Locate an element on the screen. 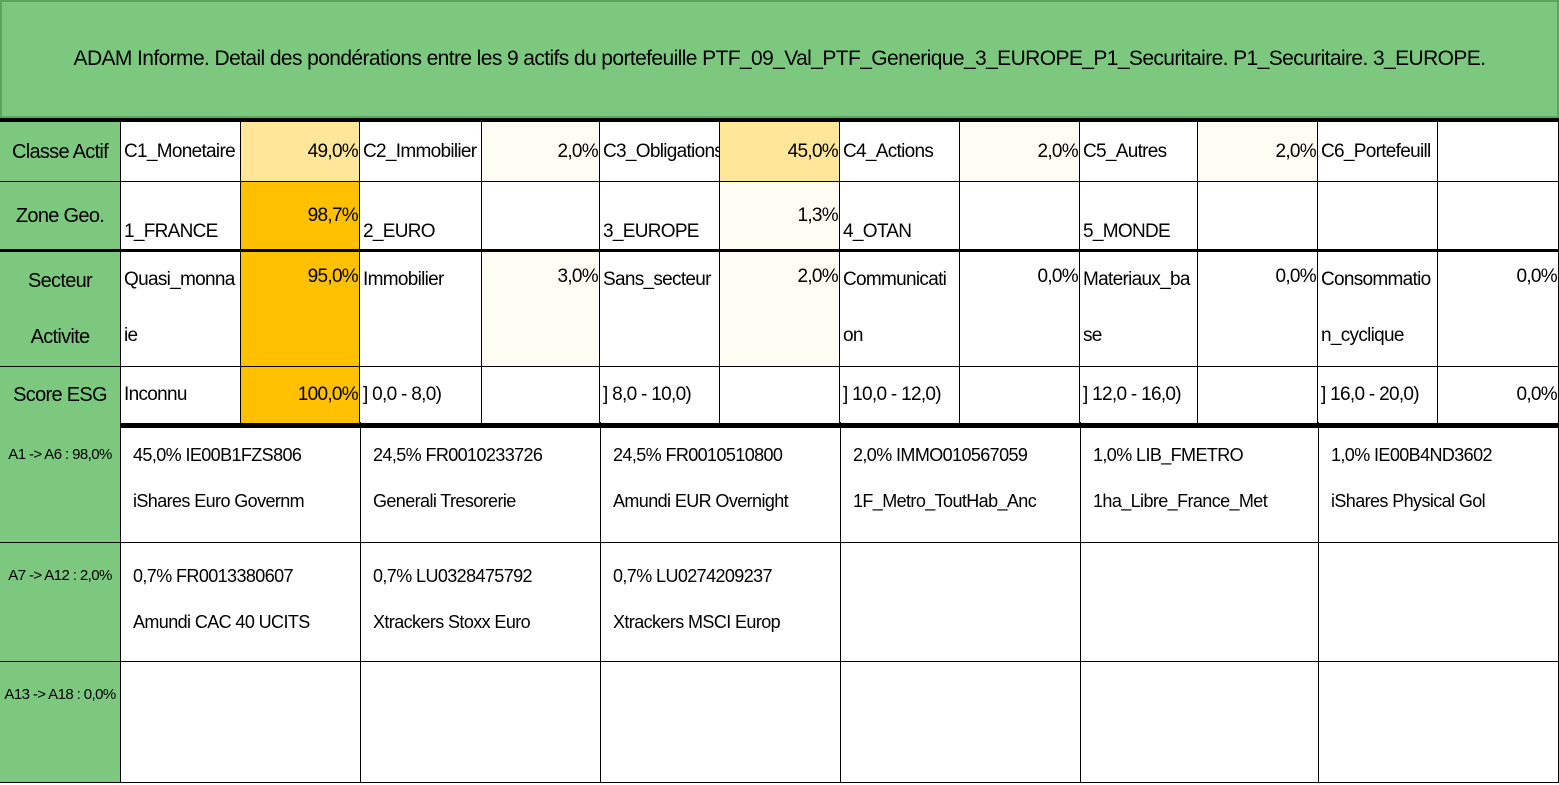 The image size is (1559, 785). category-weight: 45,0% is located at coordinates (780, 152).